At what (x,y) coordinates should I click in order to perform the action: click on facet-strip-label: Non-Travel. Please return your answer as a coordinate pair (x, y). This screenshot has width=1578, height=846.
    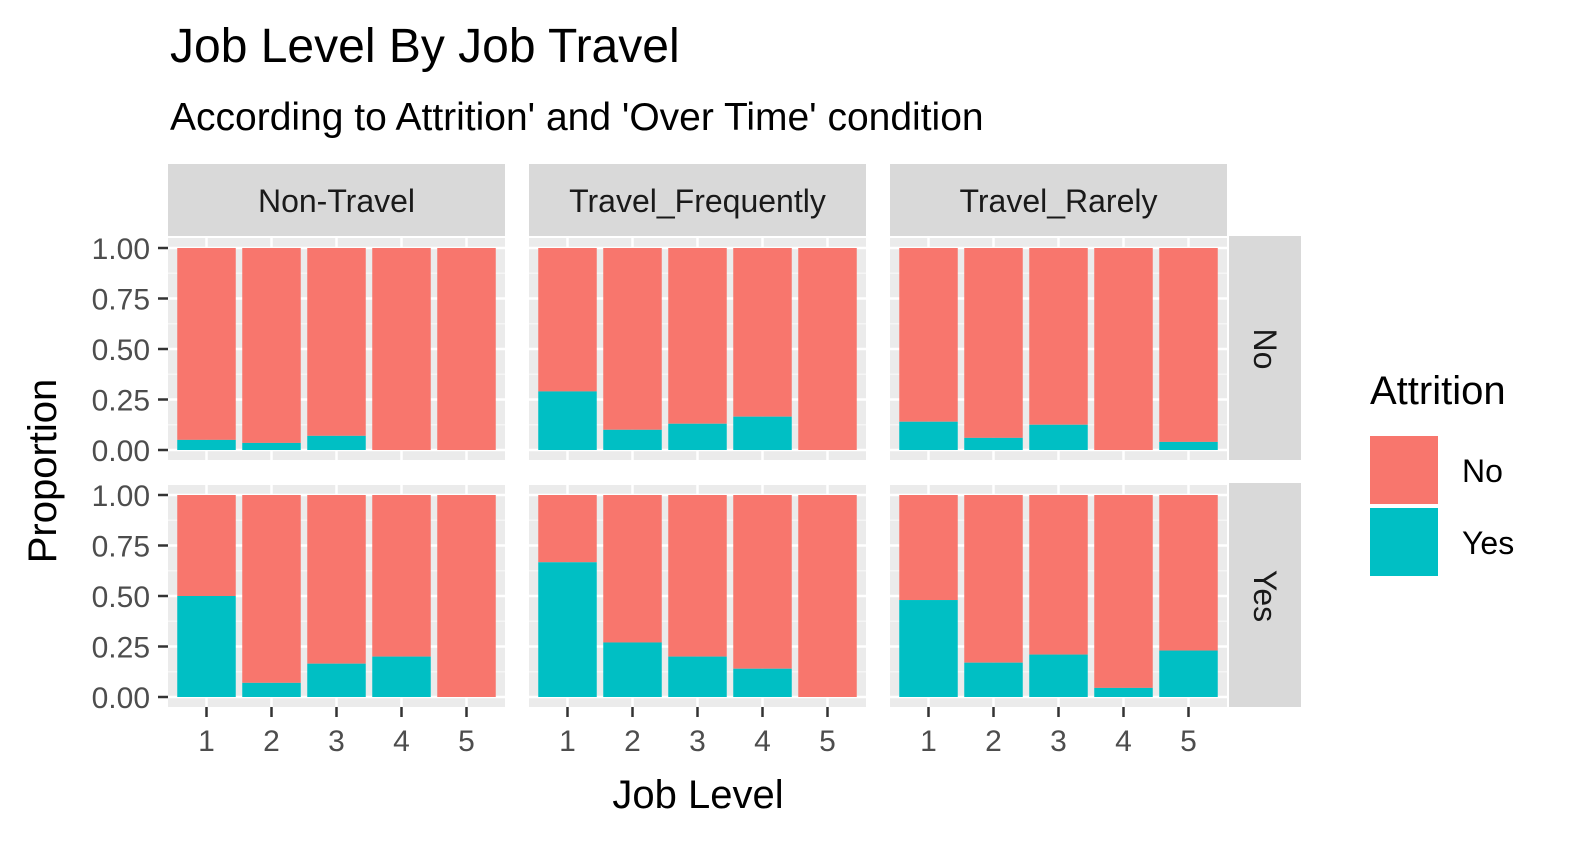
    Looking at the image, I should click on (336, 201).